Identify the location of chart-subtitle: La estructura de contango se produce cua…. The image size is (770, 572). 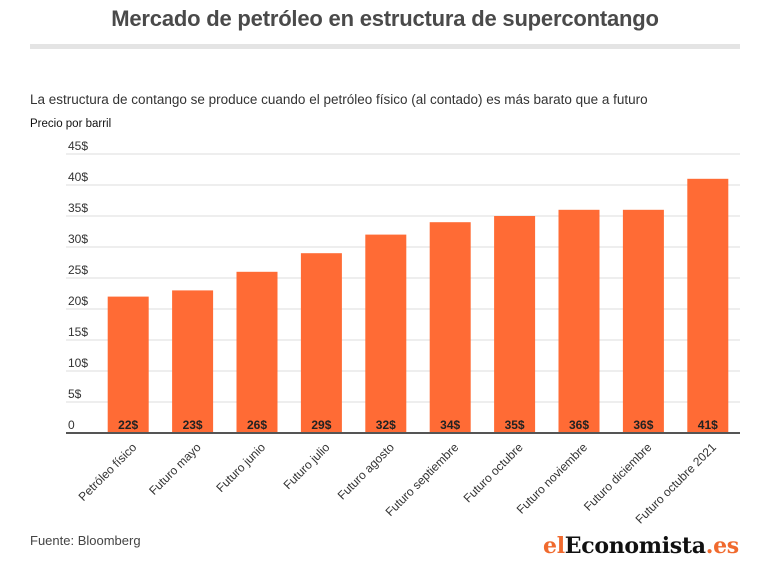
(339, 99).